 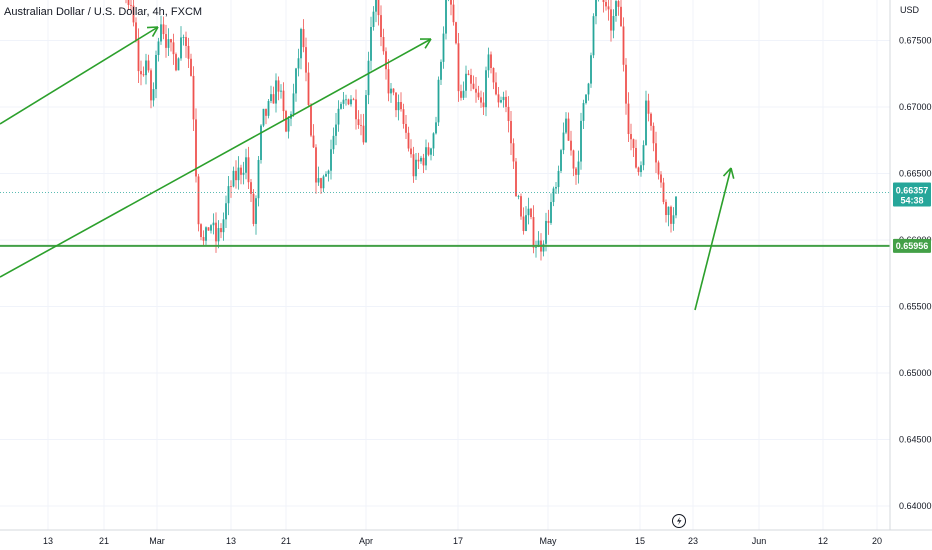 I want to click on price-tick-label: 0.64000, so click(x=915, y=506).